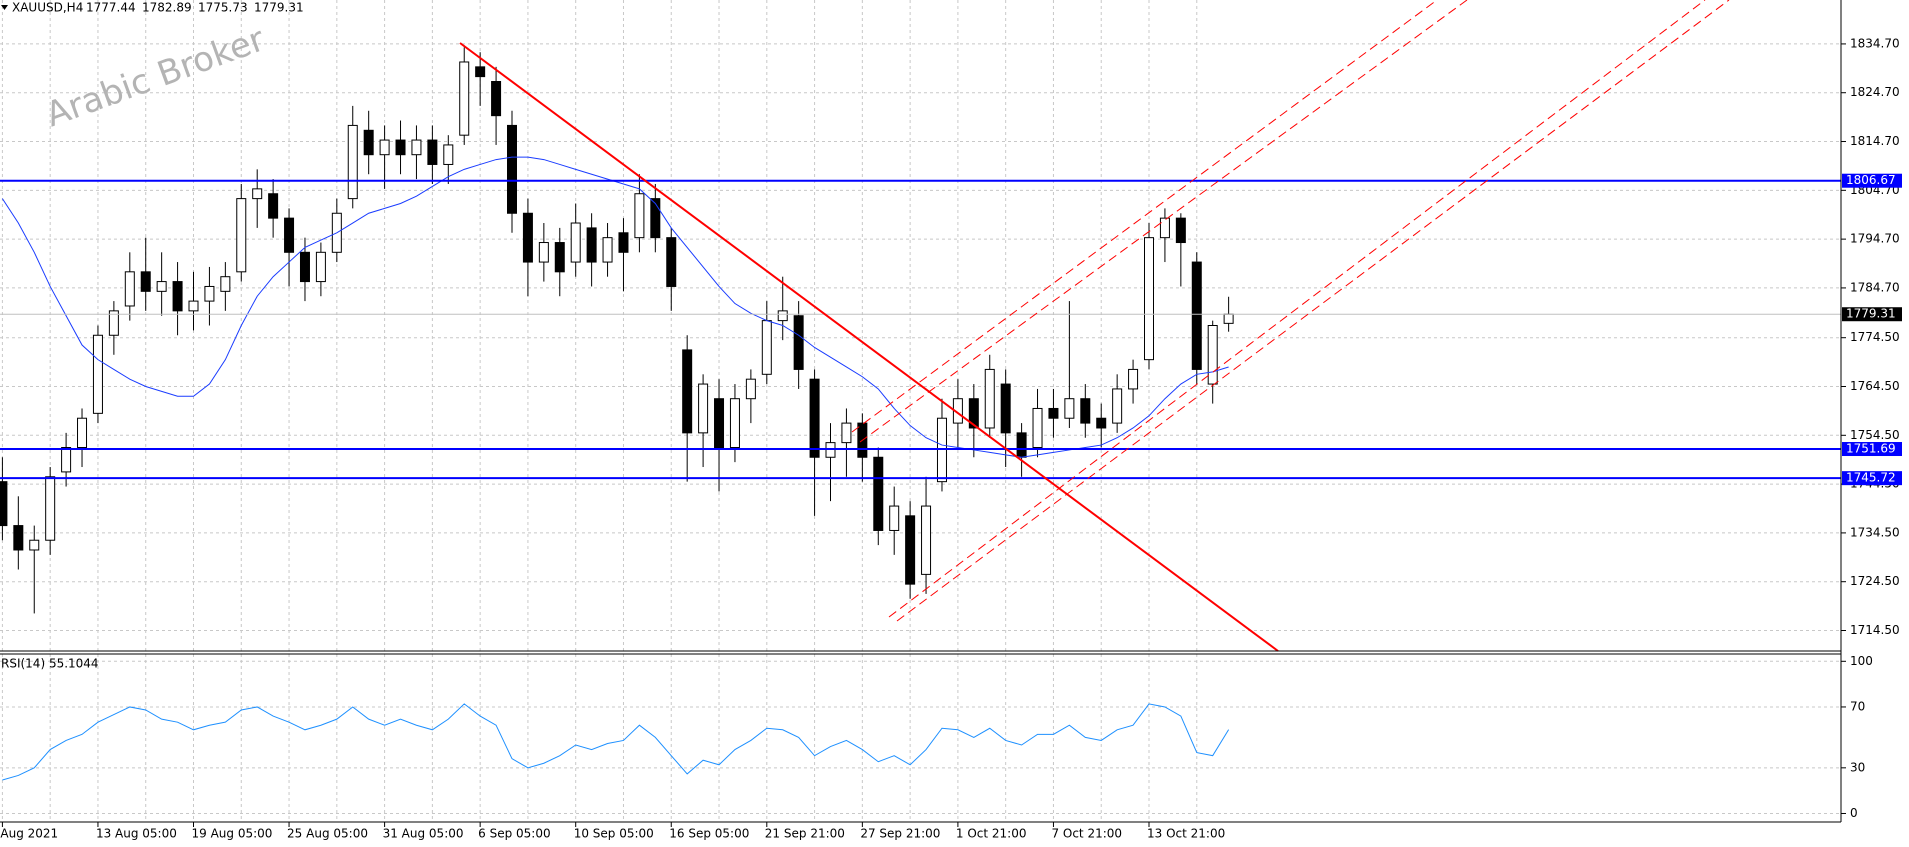 This screenshot has height=847, width=1909. I want to click on y-tick-label: 1774.50, so click(1875, 337).